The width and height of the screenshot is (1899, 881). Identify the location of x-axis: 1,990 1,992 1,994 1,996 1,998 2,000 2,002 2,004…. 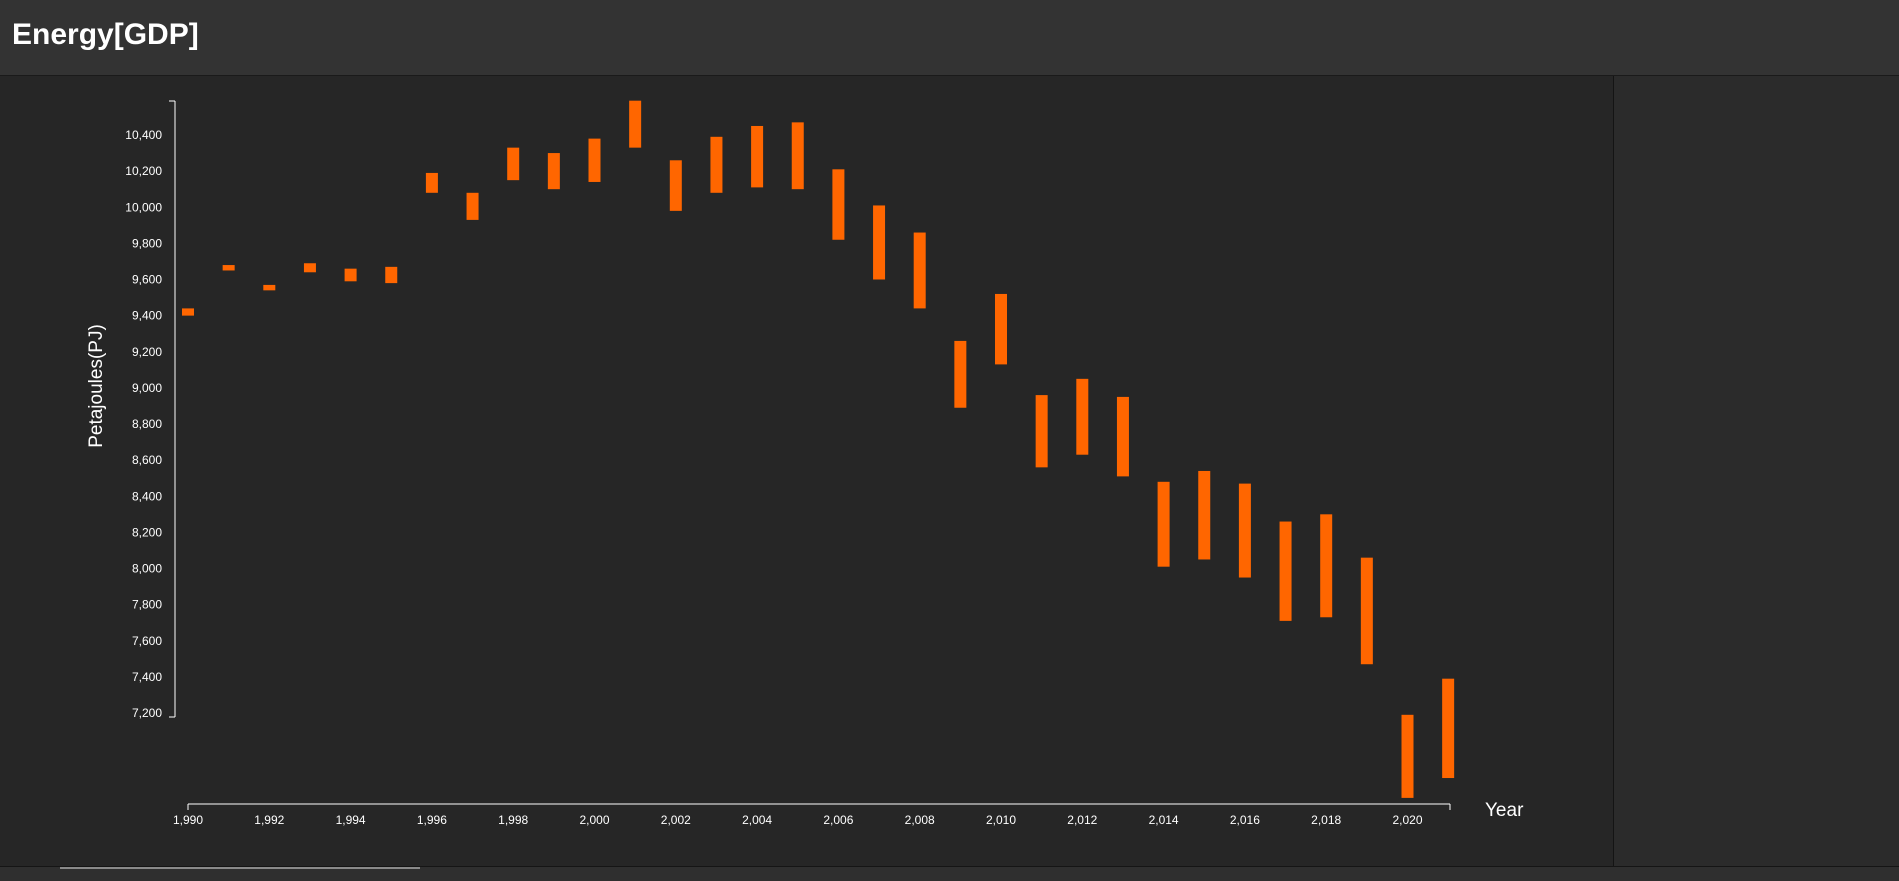
(812, 815).